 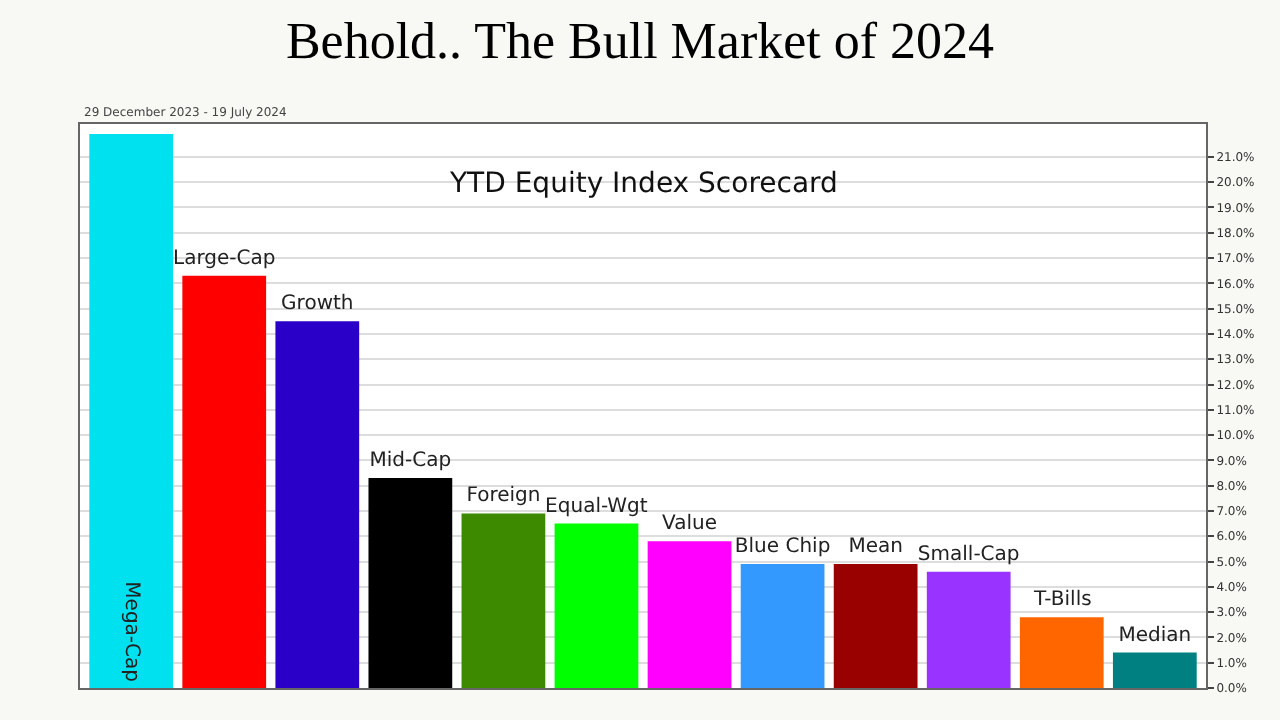 What do you see at coordinates (503, 496) in the screenshot?
I see `x-tick-label: Foreign` at bounding box center [503, 496].